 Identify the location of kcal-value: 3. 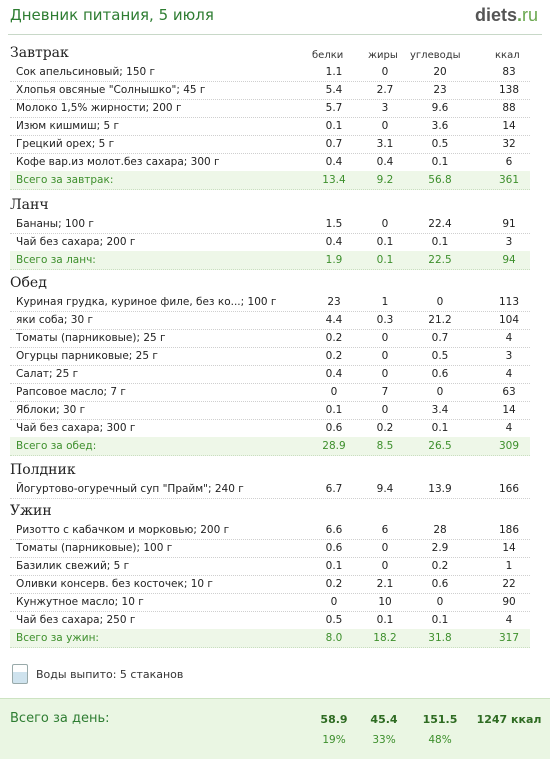
(509, 242).